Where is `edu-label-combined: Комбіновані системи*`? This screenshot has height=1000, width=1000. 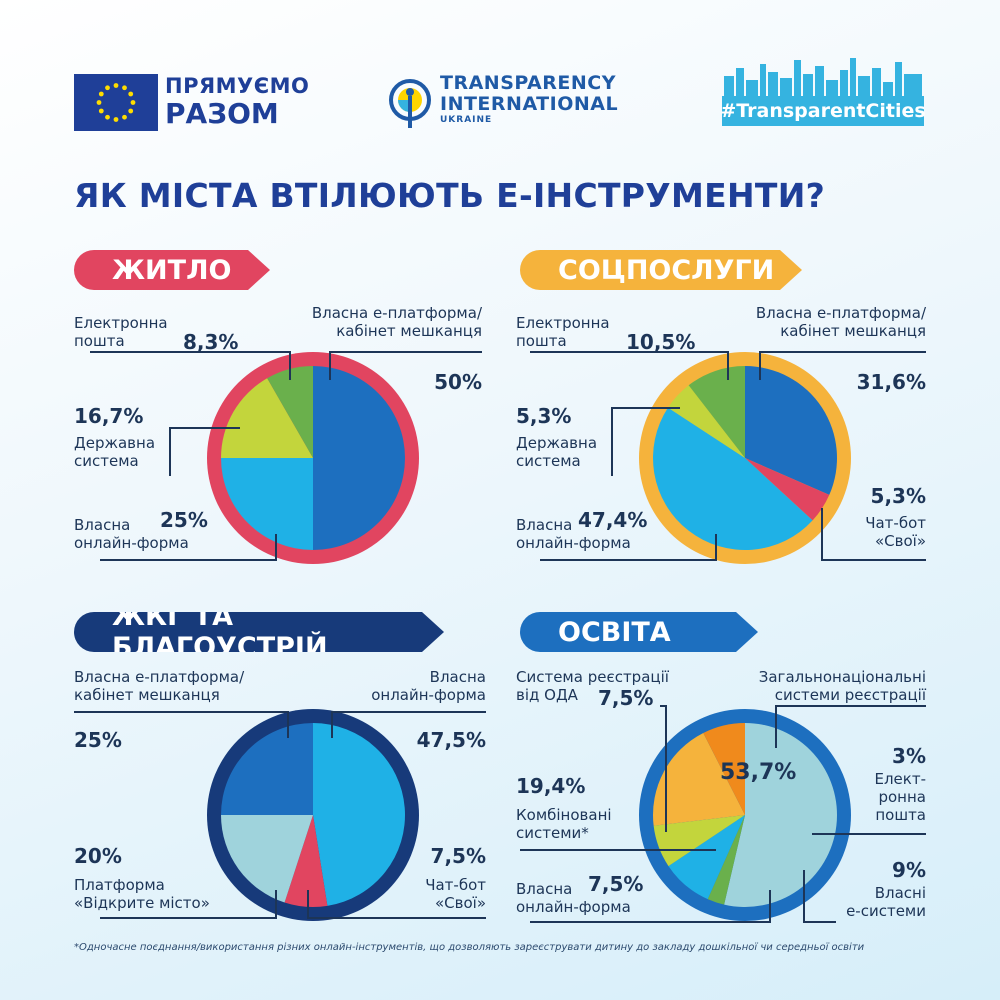 edu-label-combined: Комбіновані системи* is located at coordinates (564, 824).